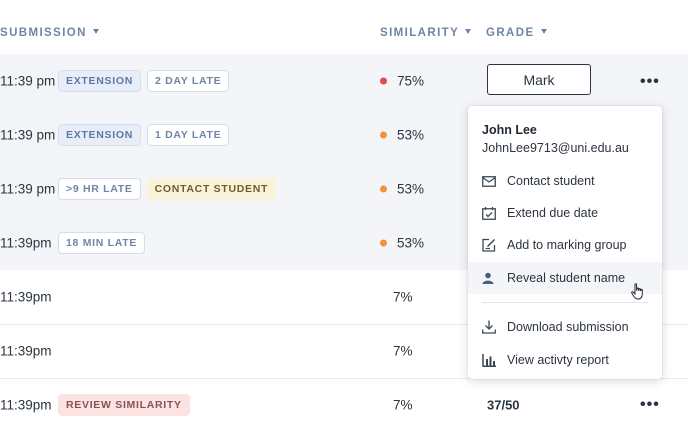  What do you see at coordinates (509, 130) in the screenshot?
I see `student-name: John Lee` at bounding box center [509, 130].